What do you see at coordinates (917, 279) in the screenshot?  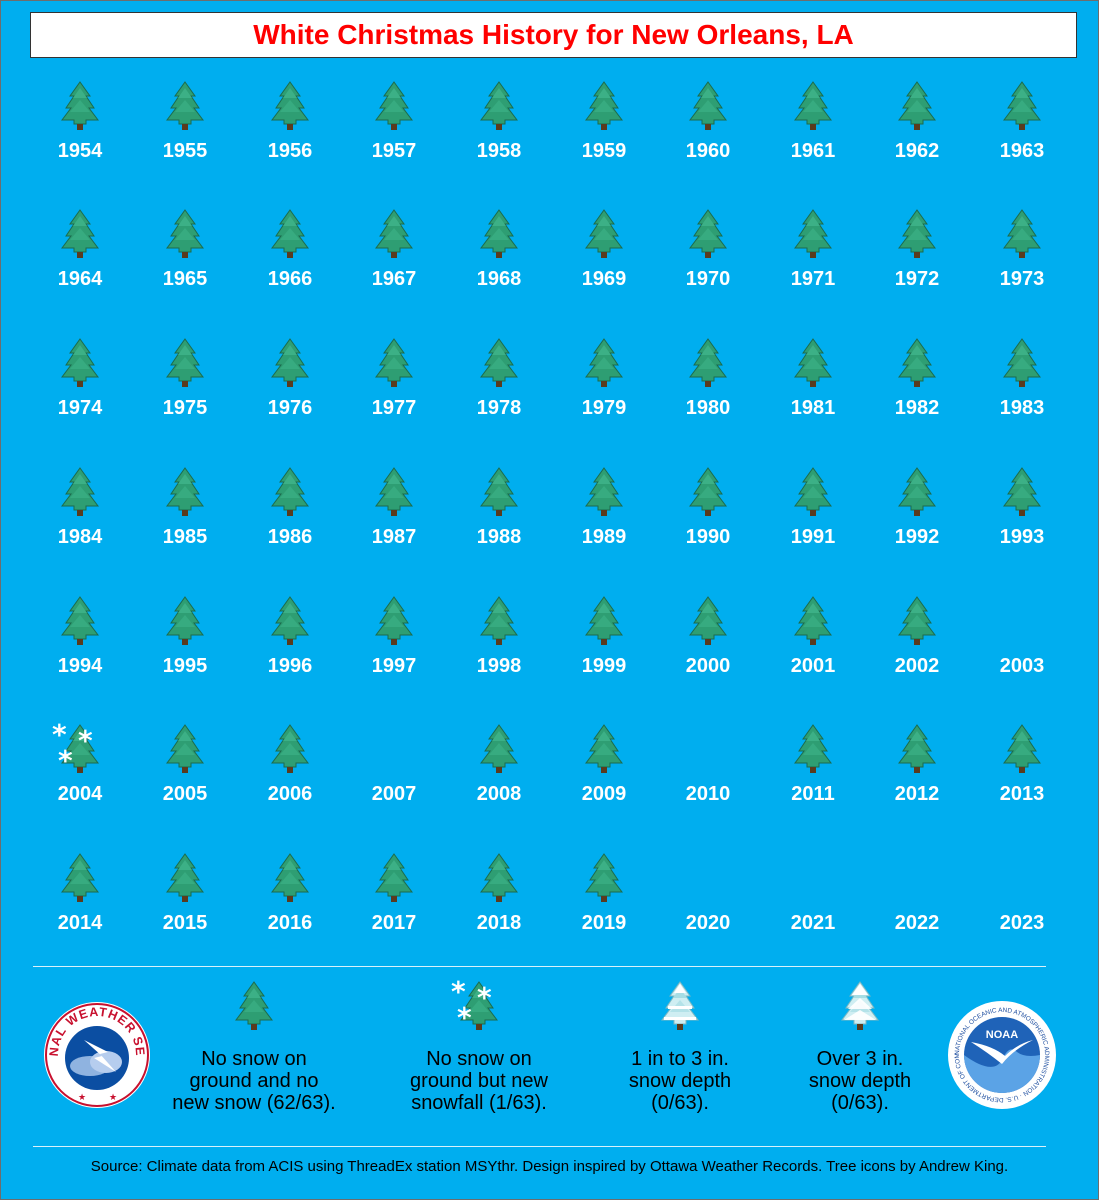 I see `year-label: 1972` at bounding box center [917, 279].